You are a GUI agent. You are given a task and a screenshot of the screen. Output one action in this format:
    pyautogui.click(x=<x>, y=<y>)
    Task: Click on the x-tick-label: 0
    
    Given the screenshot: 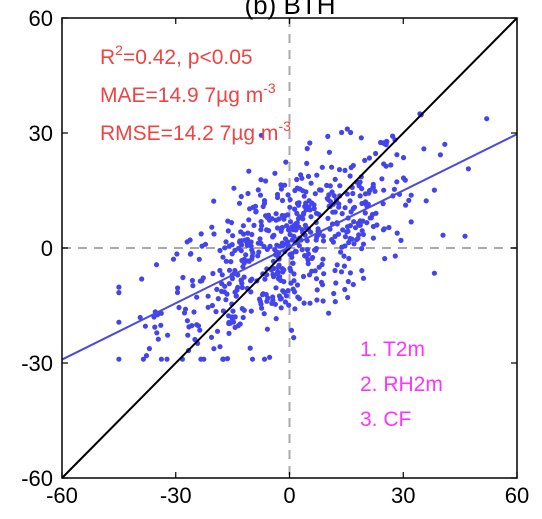 What is the action you would take?
    pyautogui.click(x=289, y=495)
    